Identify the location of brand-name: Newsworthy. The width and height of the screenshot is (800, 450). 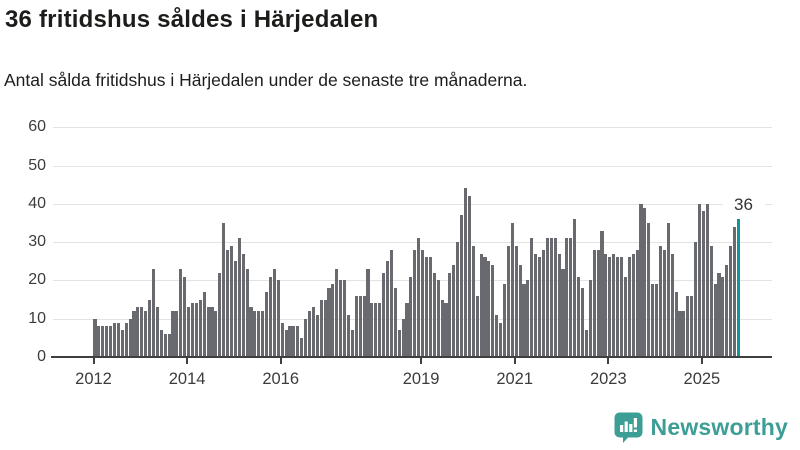
(719, 426).